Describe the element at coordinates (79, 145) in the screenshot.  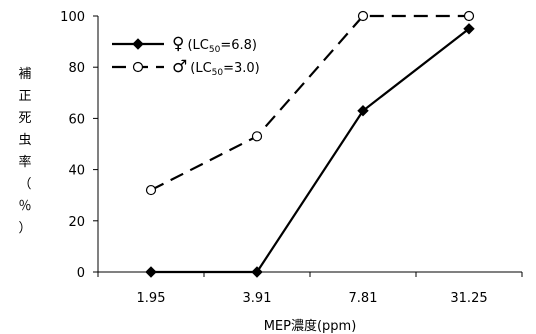
I see `y-axis-ticks: 0 20 40 60 80 100` at that location.